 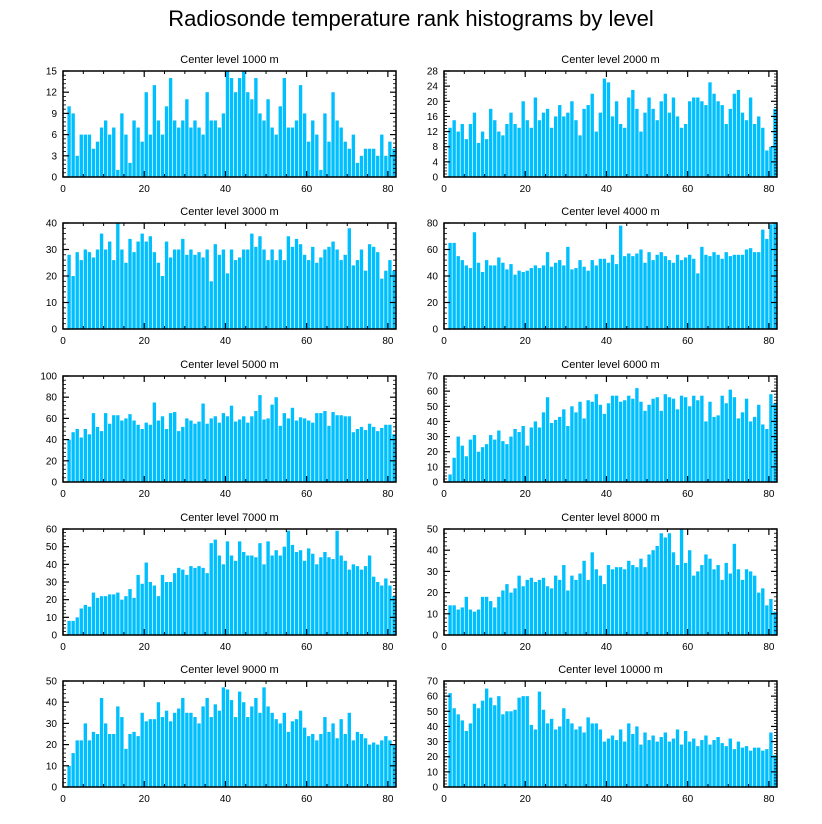 What do you see at coordinates (610, 582) in the screenshot?
I see `plot-frame` at bounding box center [610, 582].